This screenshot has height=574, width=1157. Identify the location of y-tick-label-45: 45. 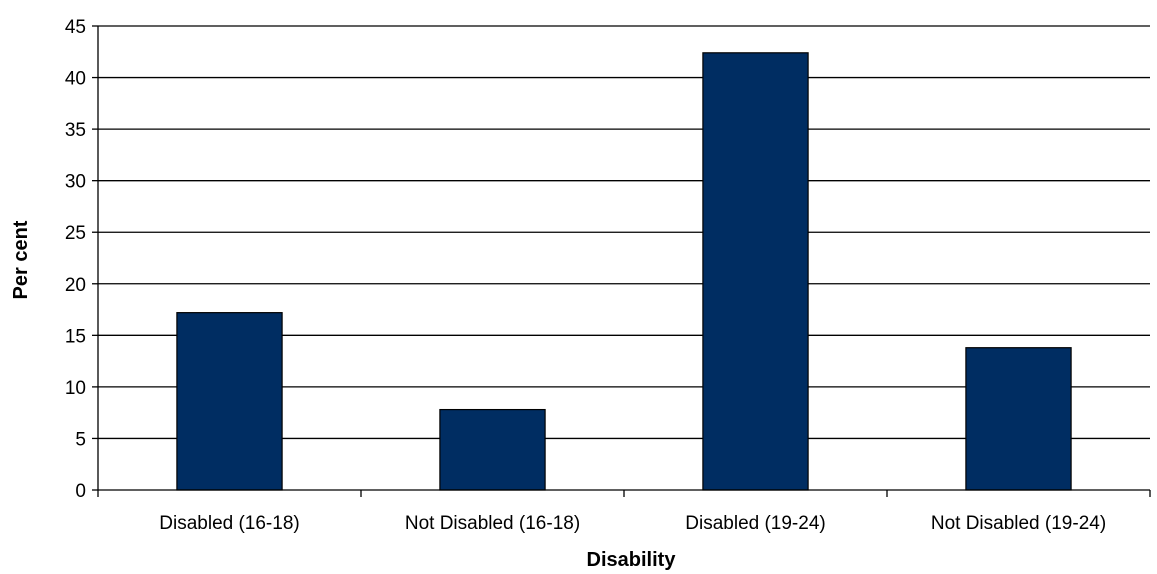
(75, 27).